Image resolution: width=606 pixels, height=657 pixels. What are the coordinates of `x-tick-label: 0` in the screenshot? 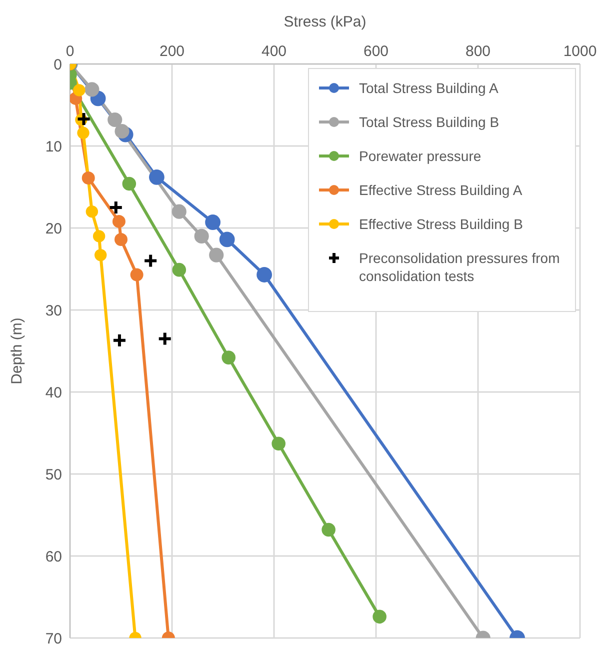 It's located at (70, 51).